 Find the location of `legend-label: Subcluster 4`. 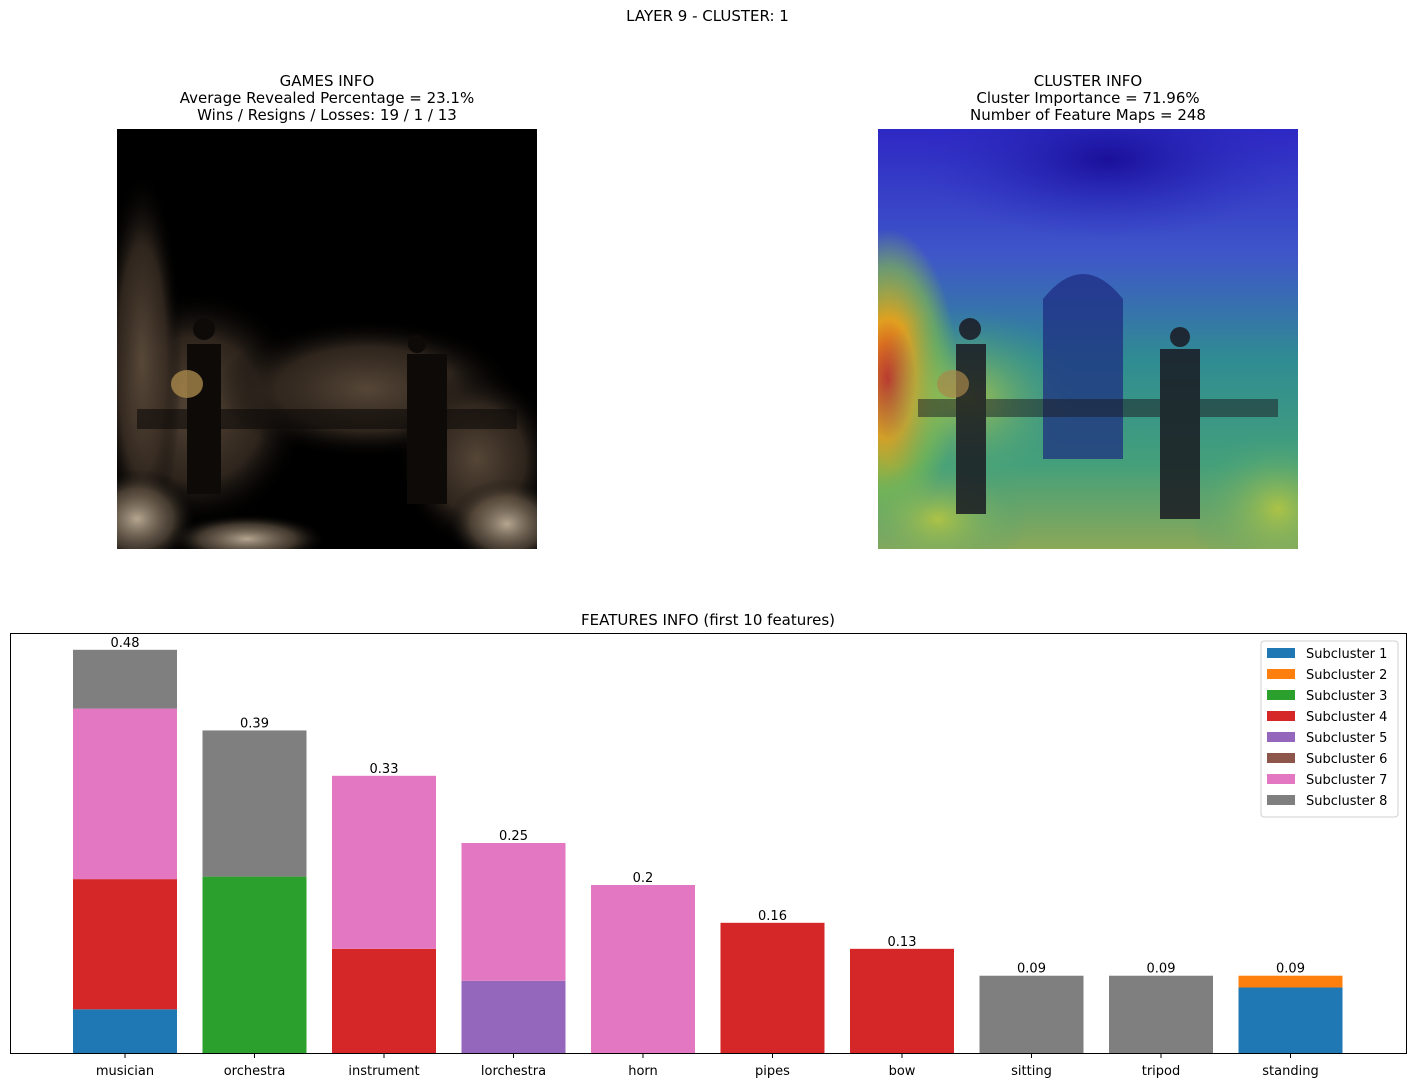

legend-label: Subcluster 4 is located at coordinates (1346, 717).